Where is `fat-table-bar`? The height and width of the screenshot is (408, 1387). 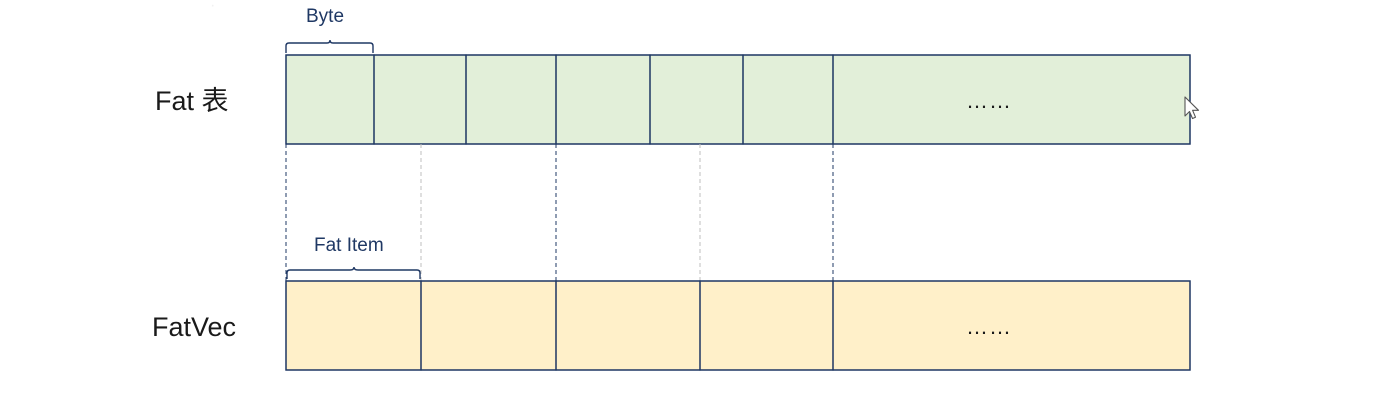
fat-table-bar is located at coordinates (738, 99).